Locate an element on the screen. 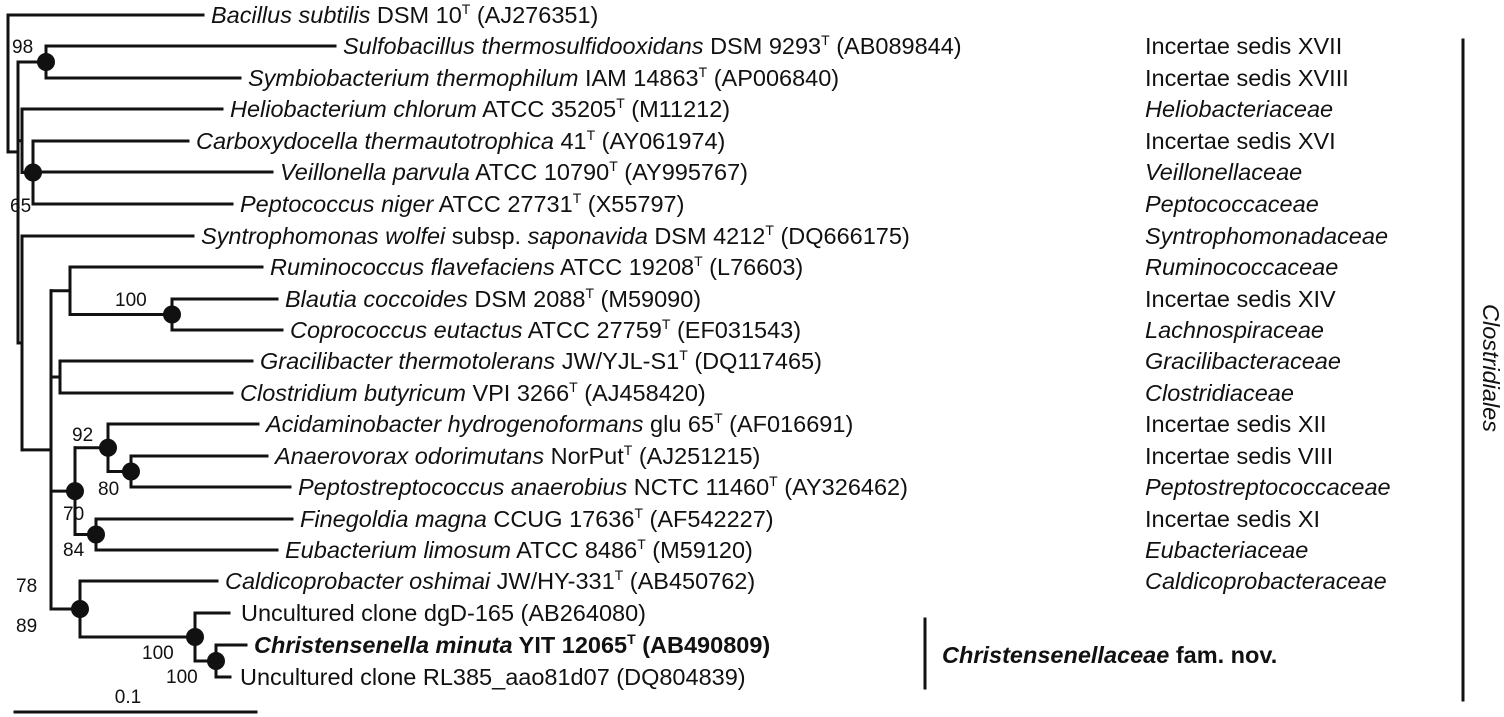 The width and height of the screenshot is (1504, 717). bootstrap-b65: 65 is located at coordinates (20, 206).